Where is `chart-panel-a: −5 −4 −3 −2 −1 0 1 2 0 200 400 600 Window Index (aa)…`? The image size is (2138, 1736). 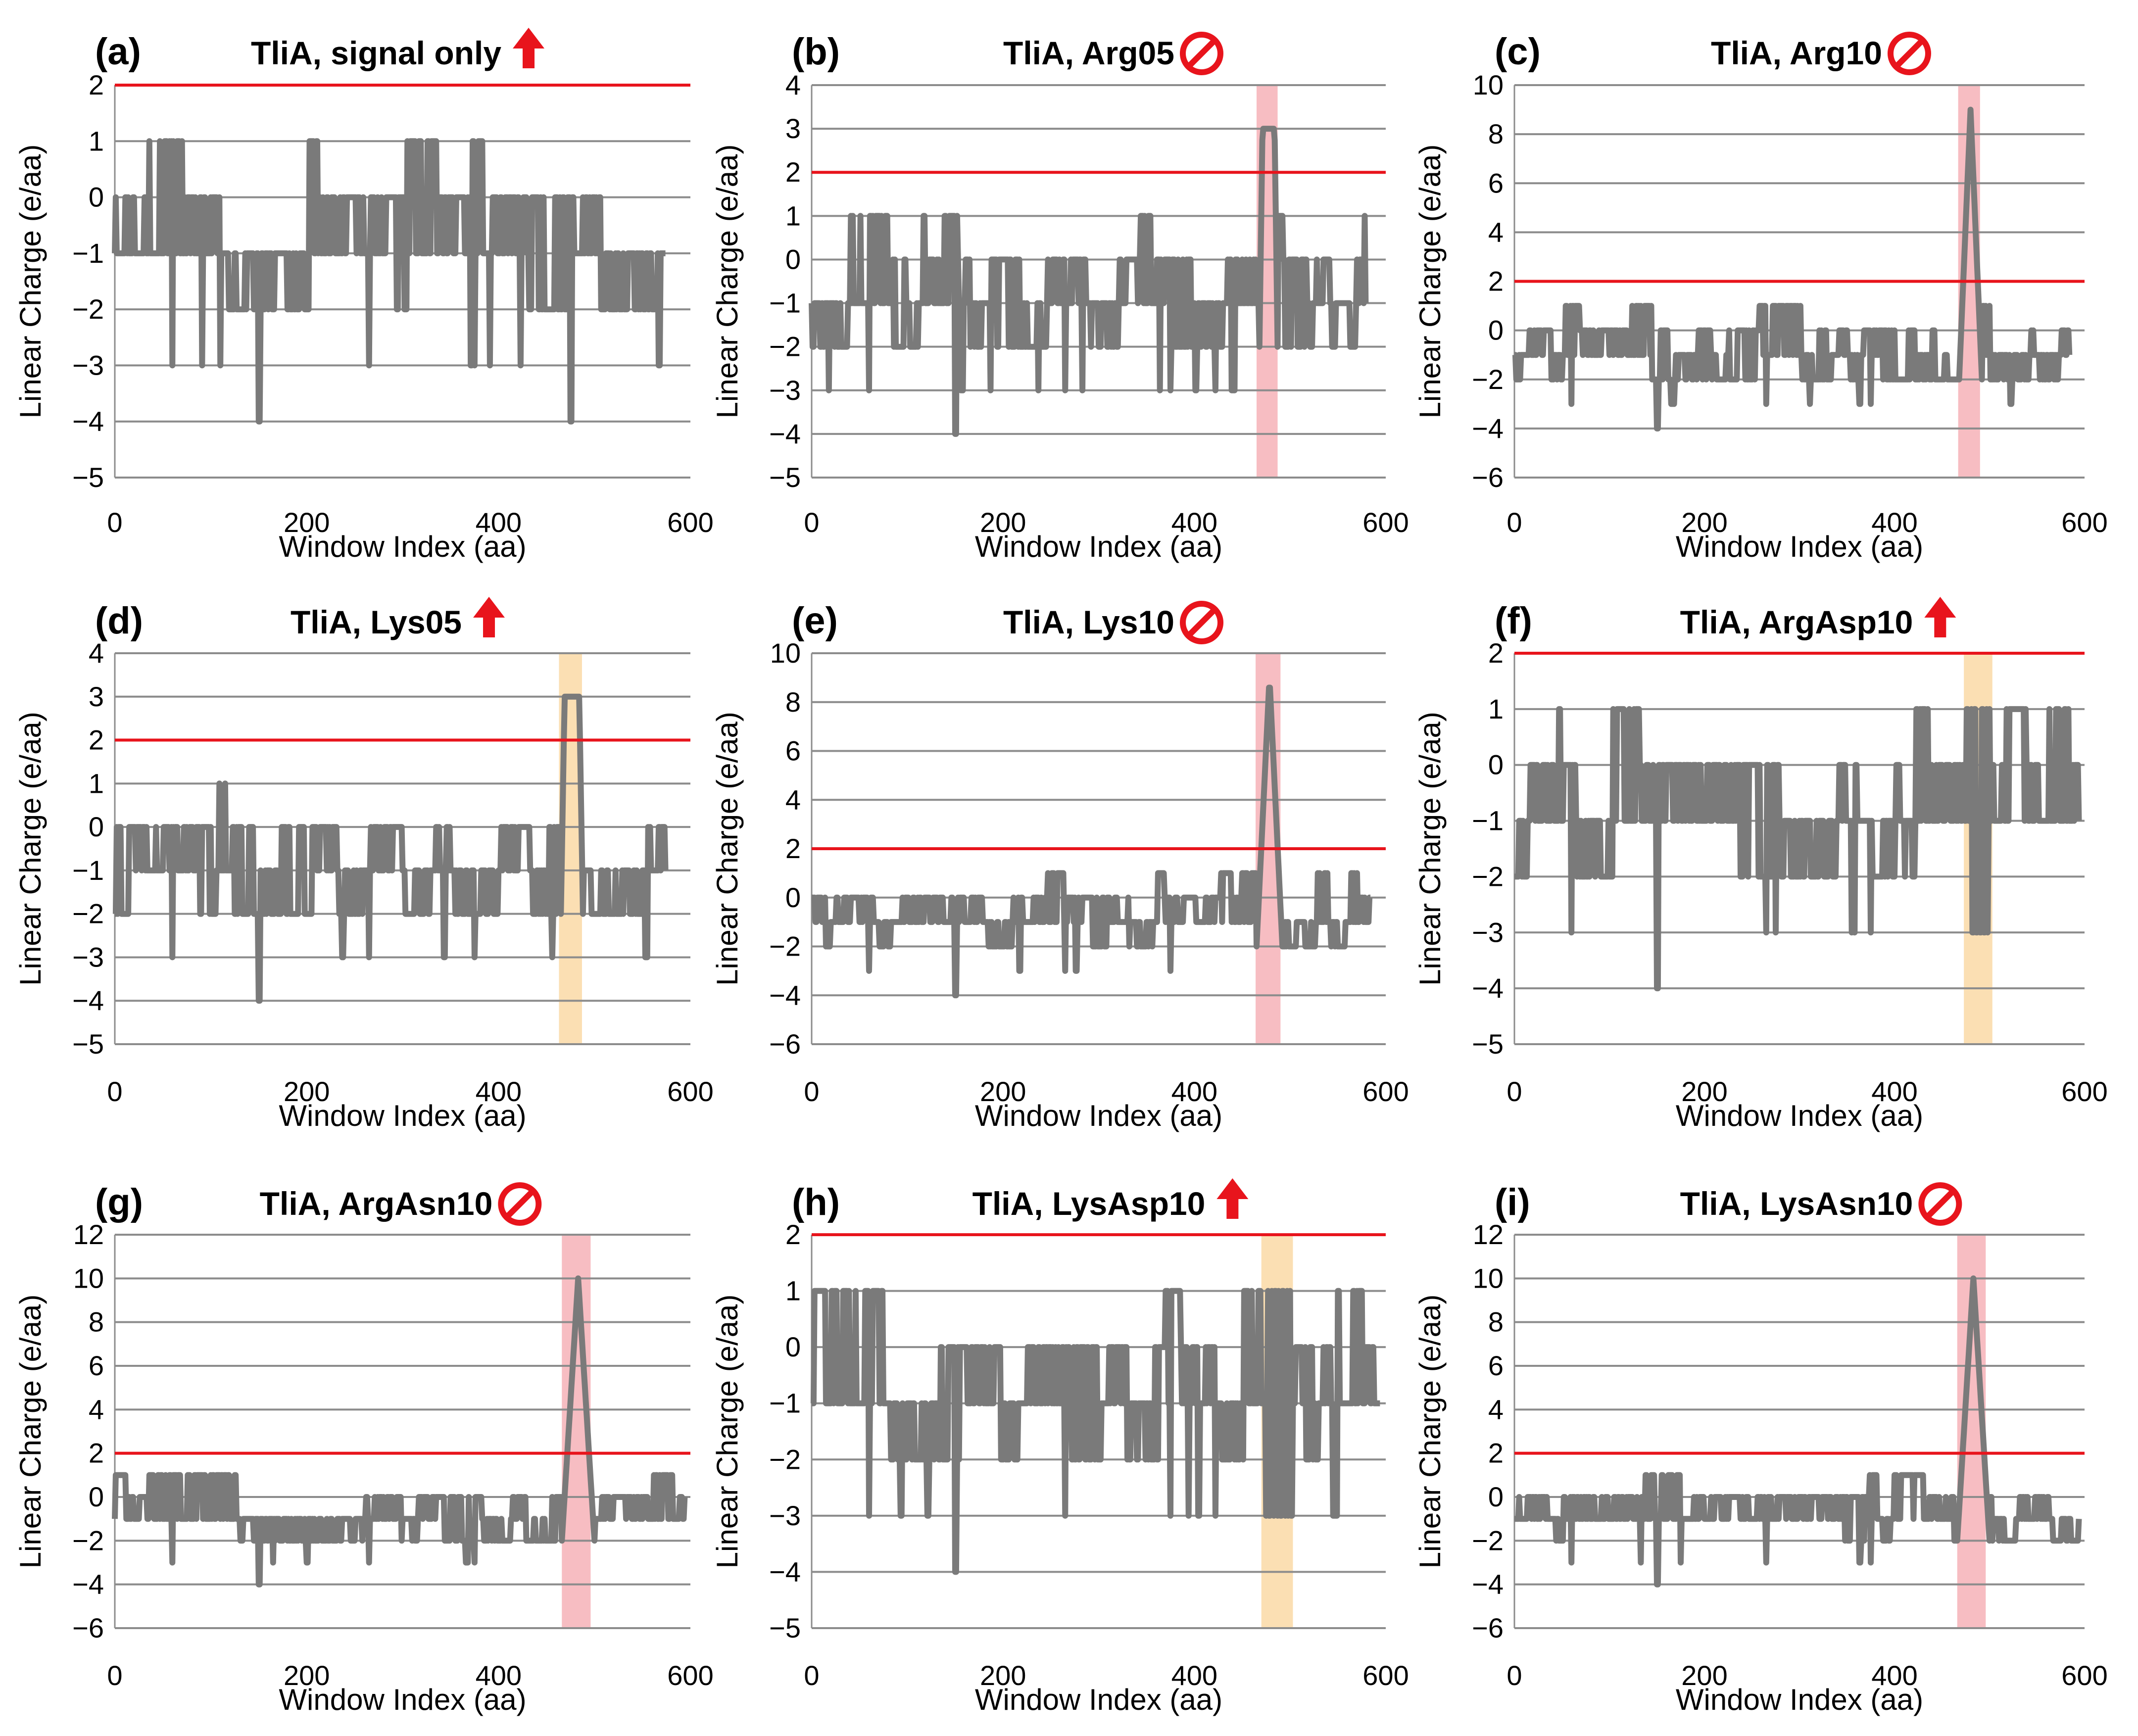 chart-panel-a: −5 −4 −3 −2 −1 0 1 2 0 200 400 600 Window Index (aa)… is located at coordinates (364, 295).